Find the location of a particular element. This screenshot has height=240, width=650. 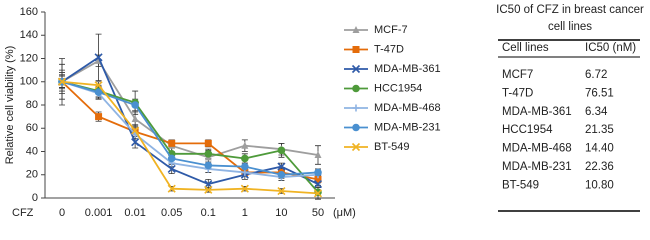

x-tick-label: 0.05 is located at coordinates (171, 213).